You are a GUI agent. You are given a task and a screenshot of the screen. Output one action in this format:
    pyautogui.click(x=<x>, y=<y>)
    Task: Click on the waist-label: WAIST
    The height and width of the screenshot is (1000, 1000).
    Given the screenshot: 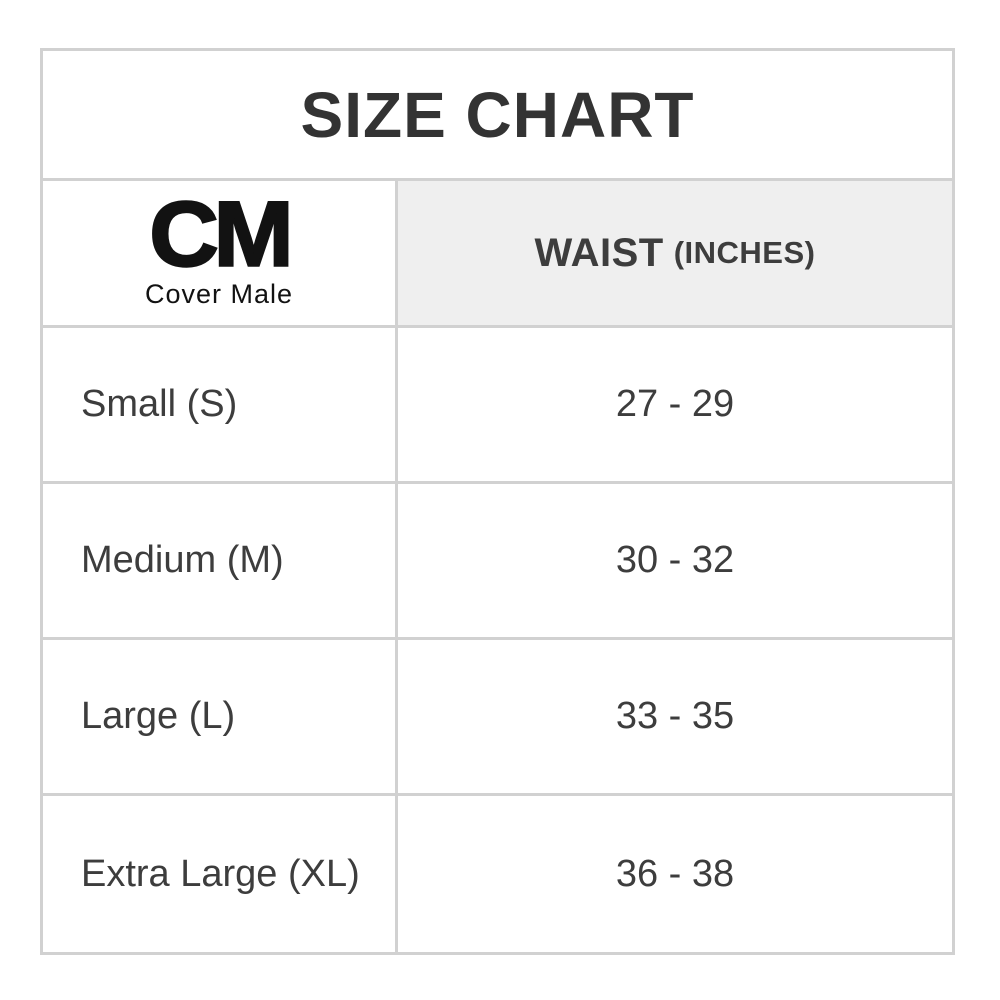 What is the action you would take?
    pyautogui.click(x=599, y=252)
    